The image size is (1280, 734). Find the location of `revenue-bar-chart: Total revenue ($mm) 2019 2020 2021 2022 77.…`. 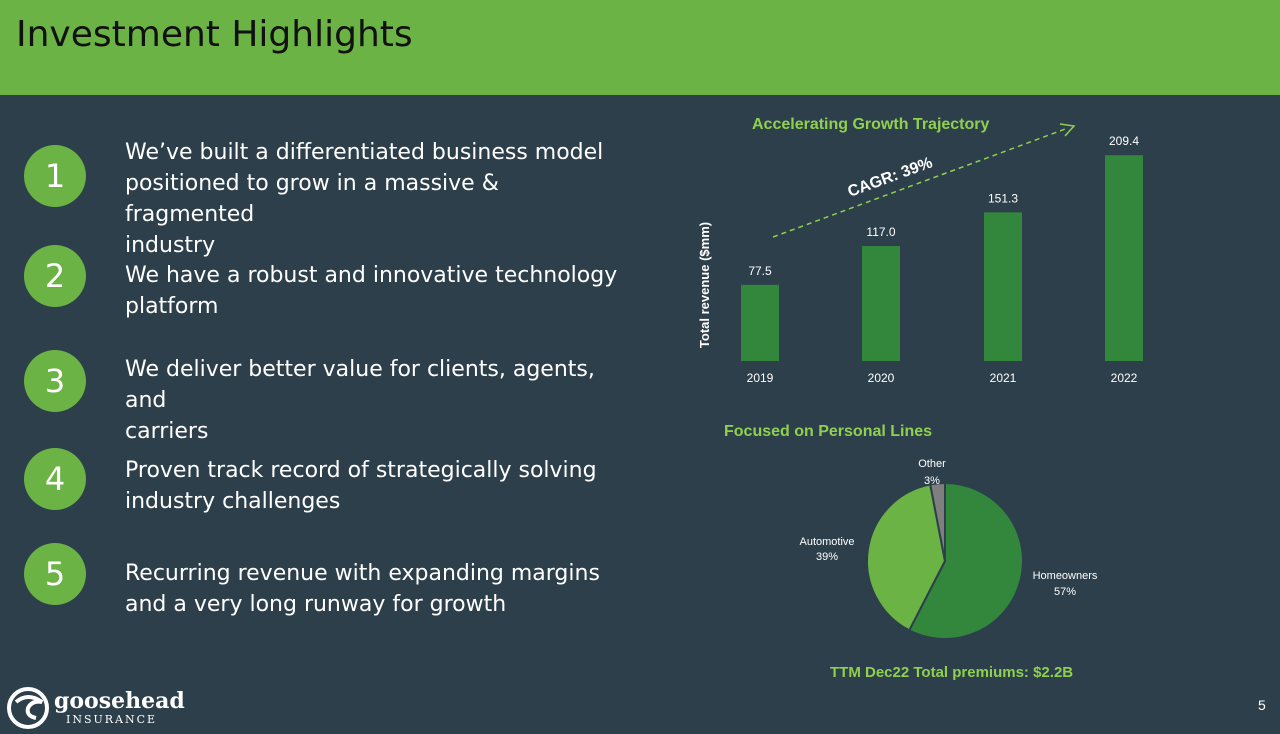

revenue-bar-chart: Total revenue ($mm) 2019 2020 2021 2022 77.… is located at coordinates (920, 254).